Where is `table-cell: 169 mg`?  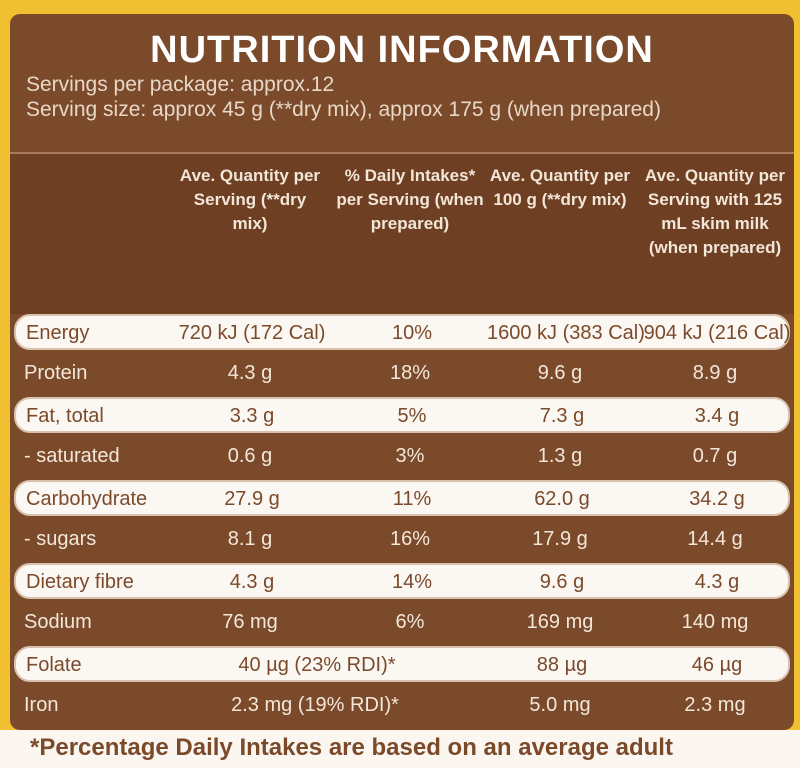
table-cell: 169 mg is located at coordinates (560, 621).